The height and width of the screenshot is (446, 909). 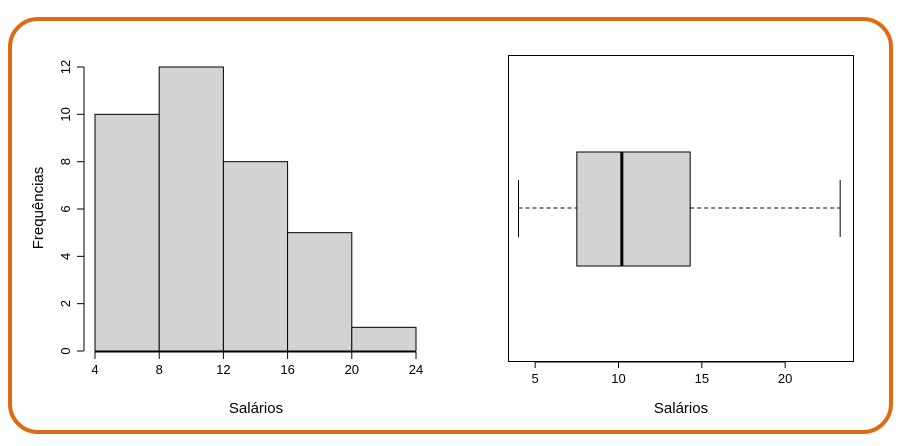 I want to click on boxplot-x-axis: 5 10 15 20, so click(x=662, y=373).